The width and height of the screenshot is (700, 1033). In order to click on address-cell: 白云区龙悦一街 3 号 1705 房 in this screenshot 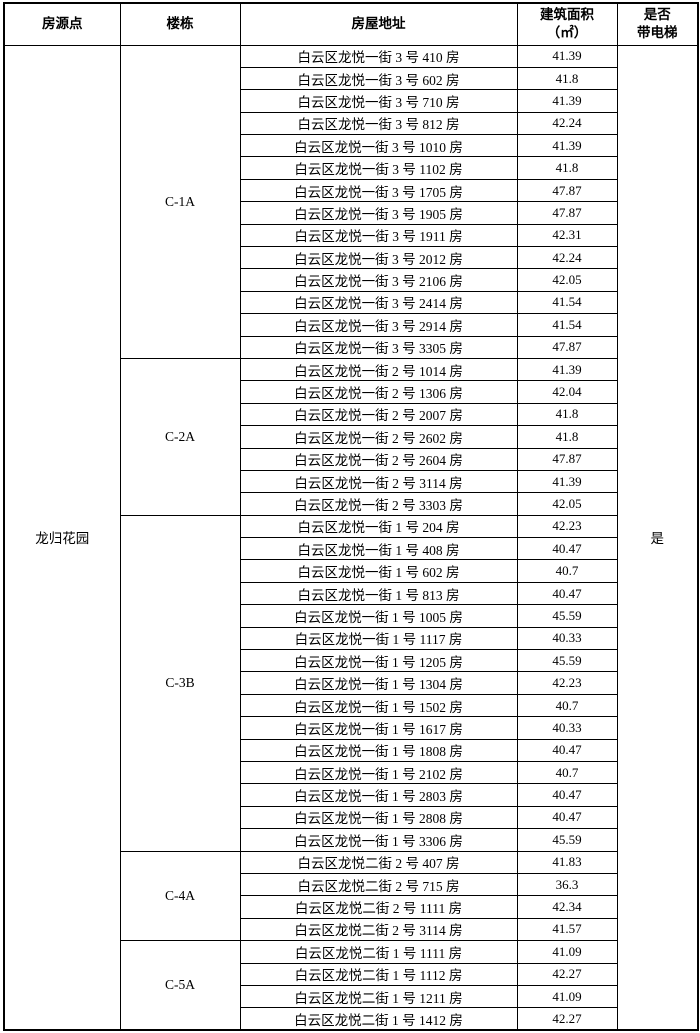, I will do `click(378, 190)`.